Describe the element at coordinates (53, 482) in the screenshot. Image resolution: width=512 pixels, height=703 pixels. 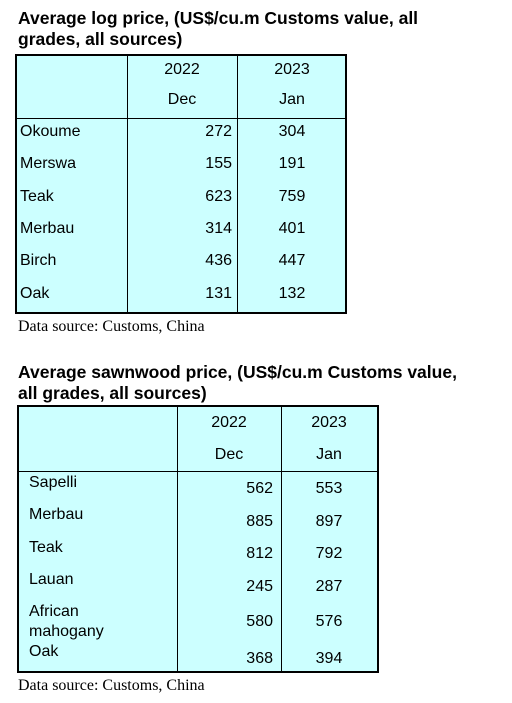
I see `row-name: Sapelli` at that location.